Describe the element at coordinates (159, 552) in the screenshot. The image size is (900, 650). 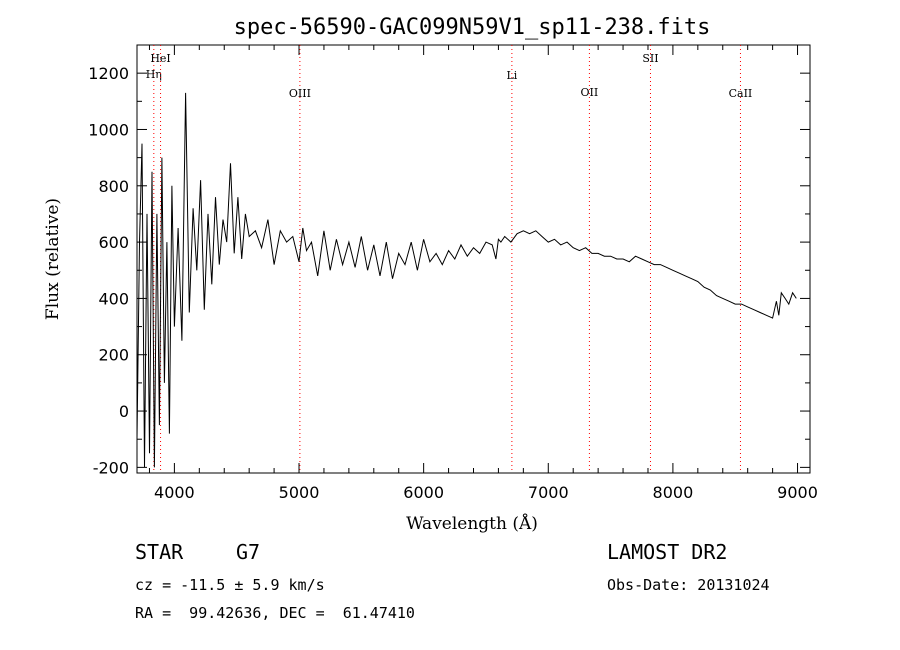
I see `class-label: STAR` at that location.